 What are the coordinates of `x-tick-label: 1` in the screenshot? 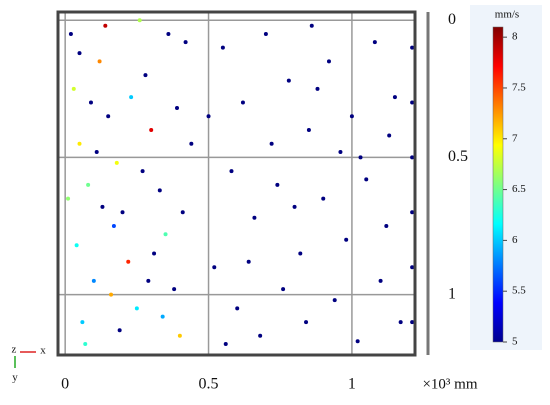 It's located at (352, 384).